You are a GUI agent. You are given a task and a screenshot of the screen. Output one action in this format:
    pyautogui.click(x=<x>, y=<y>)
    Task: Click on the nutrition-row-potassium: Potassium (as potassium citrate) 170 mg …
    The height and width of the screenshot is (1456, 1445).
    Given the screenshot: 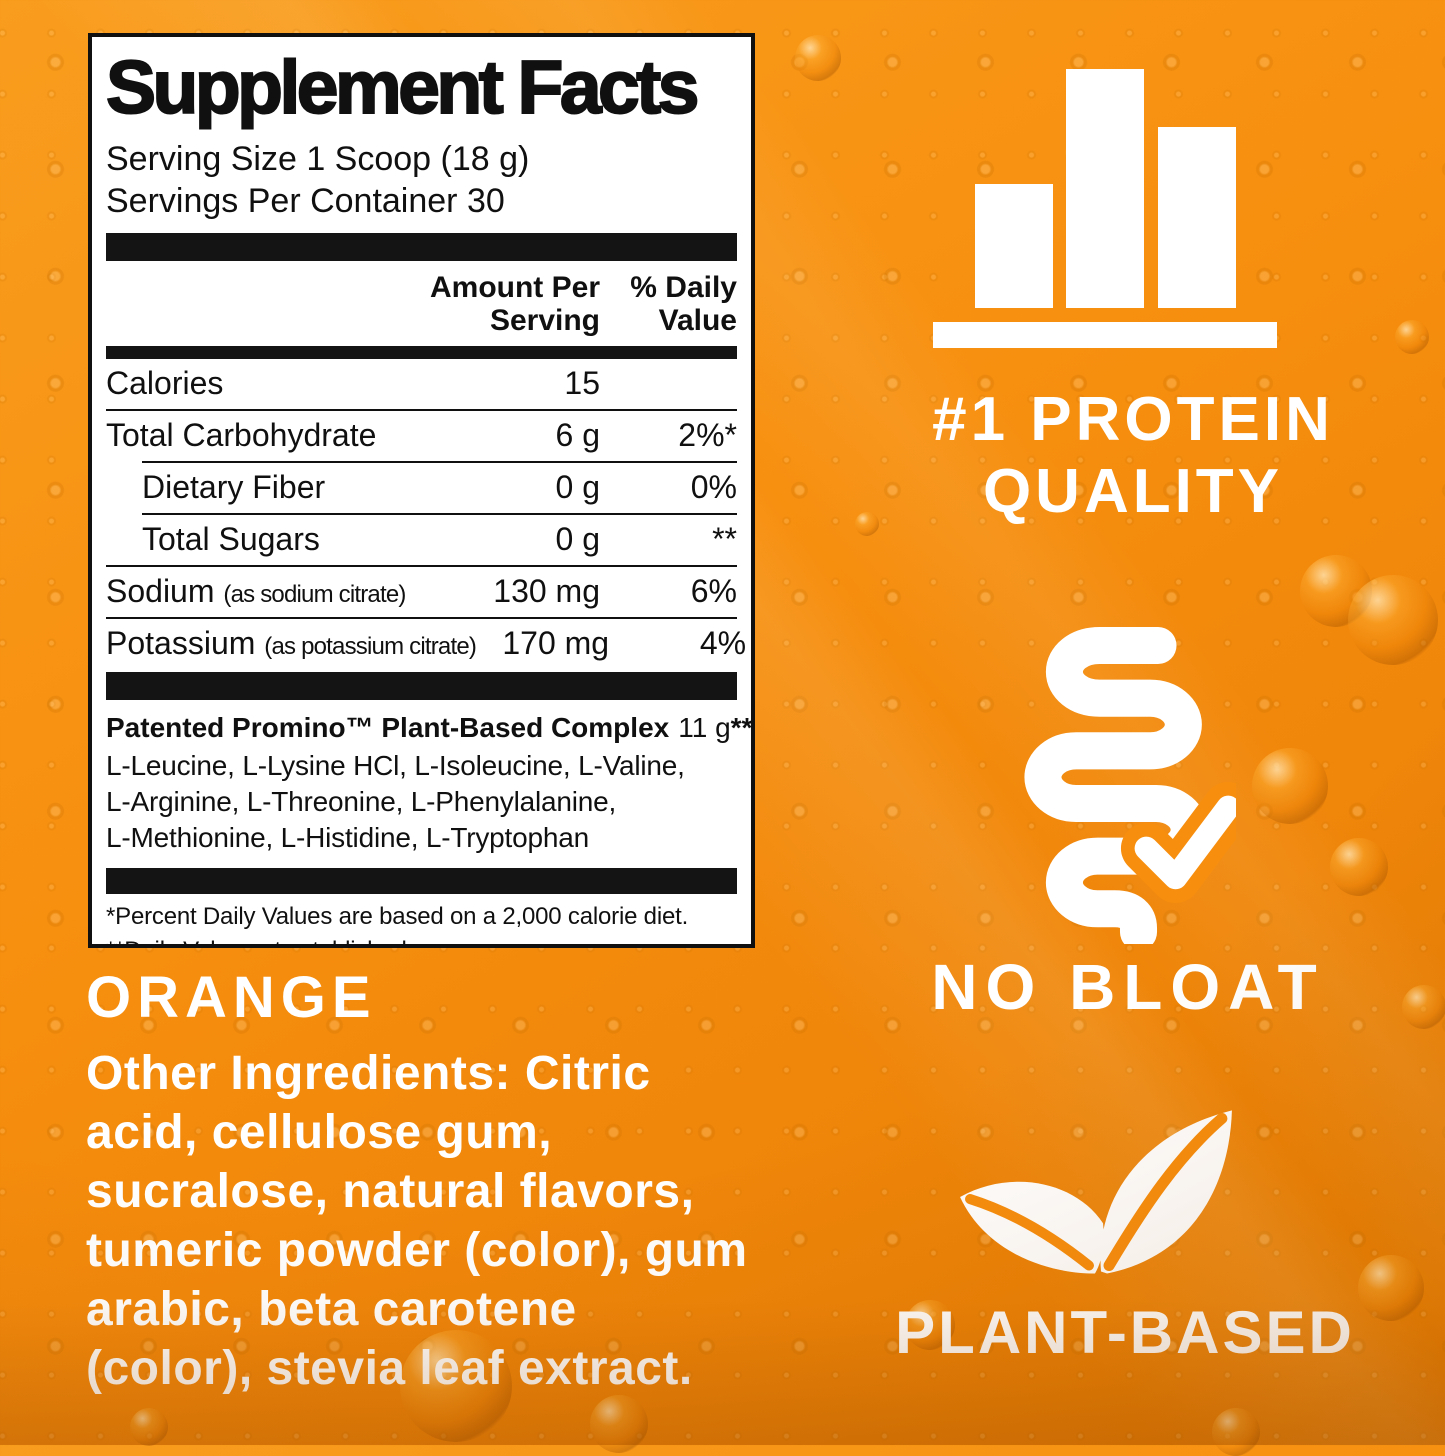 What is the action you would take?
    pyautogui.click(x=426, y=644)
    